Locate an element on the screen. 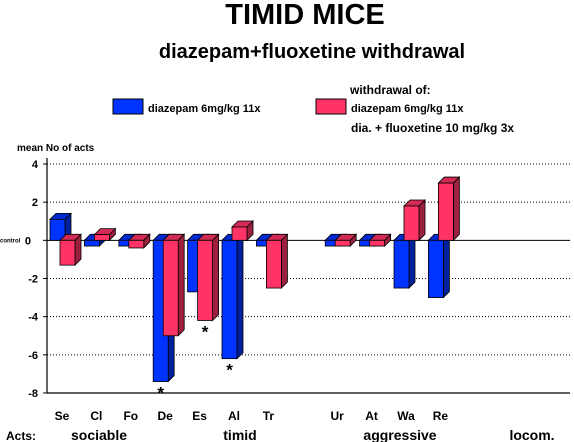  acts-label: Acts: is located at coordinates (21, 435).